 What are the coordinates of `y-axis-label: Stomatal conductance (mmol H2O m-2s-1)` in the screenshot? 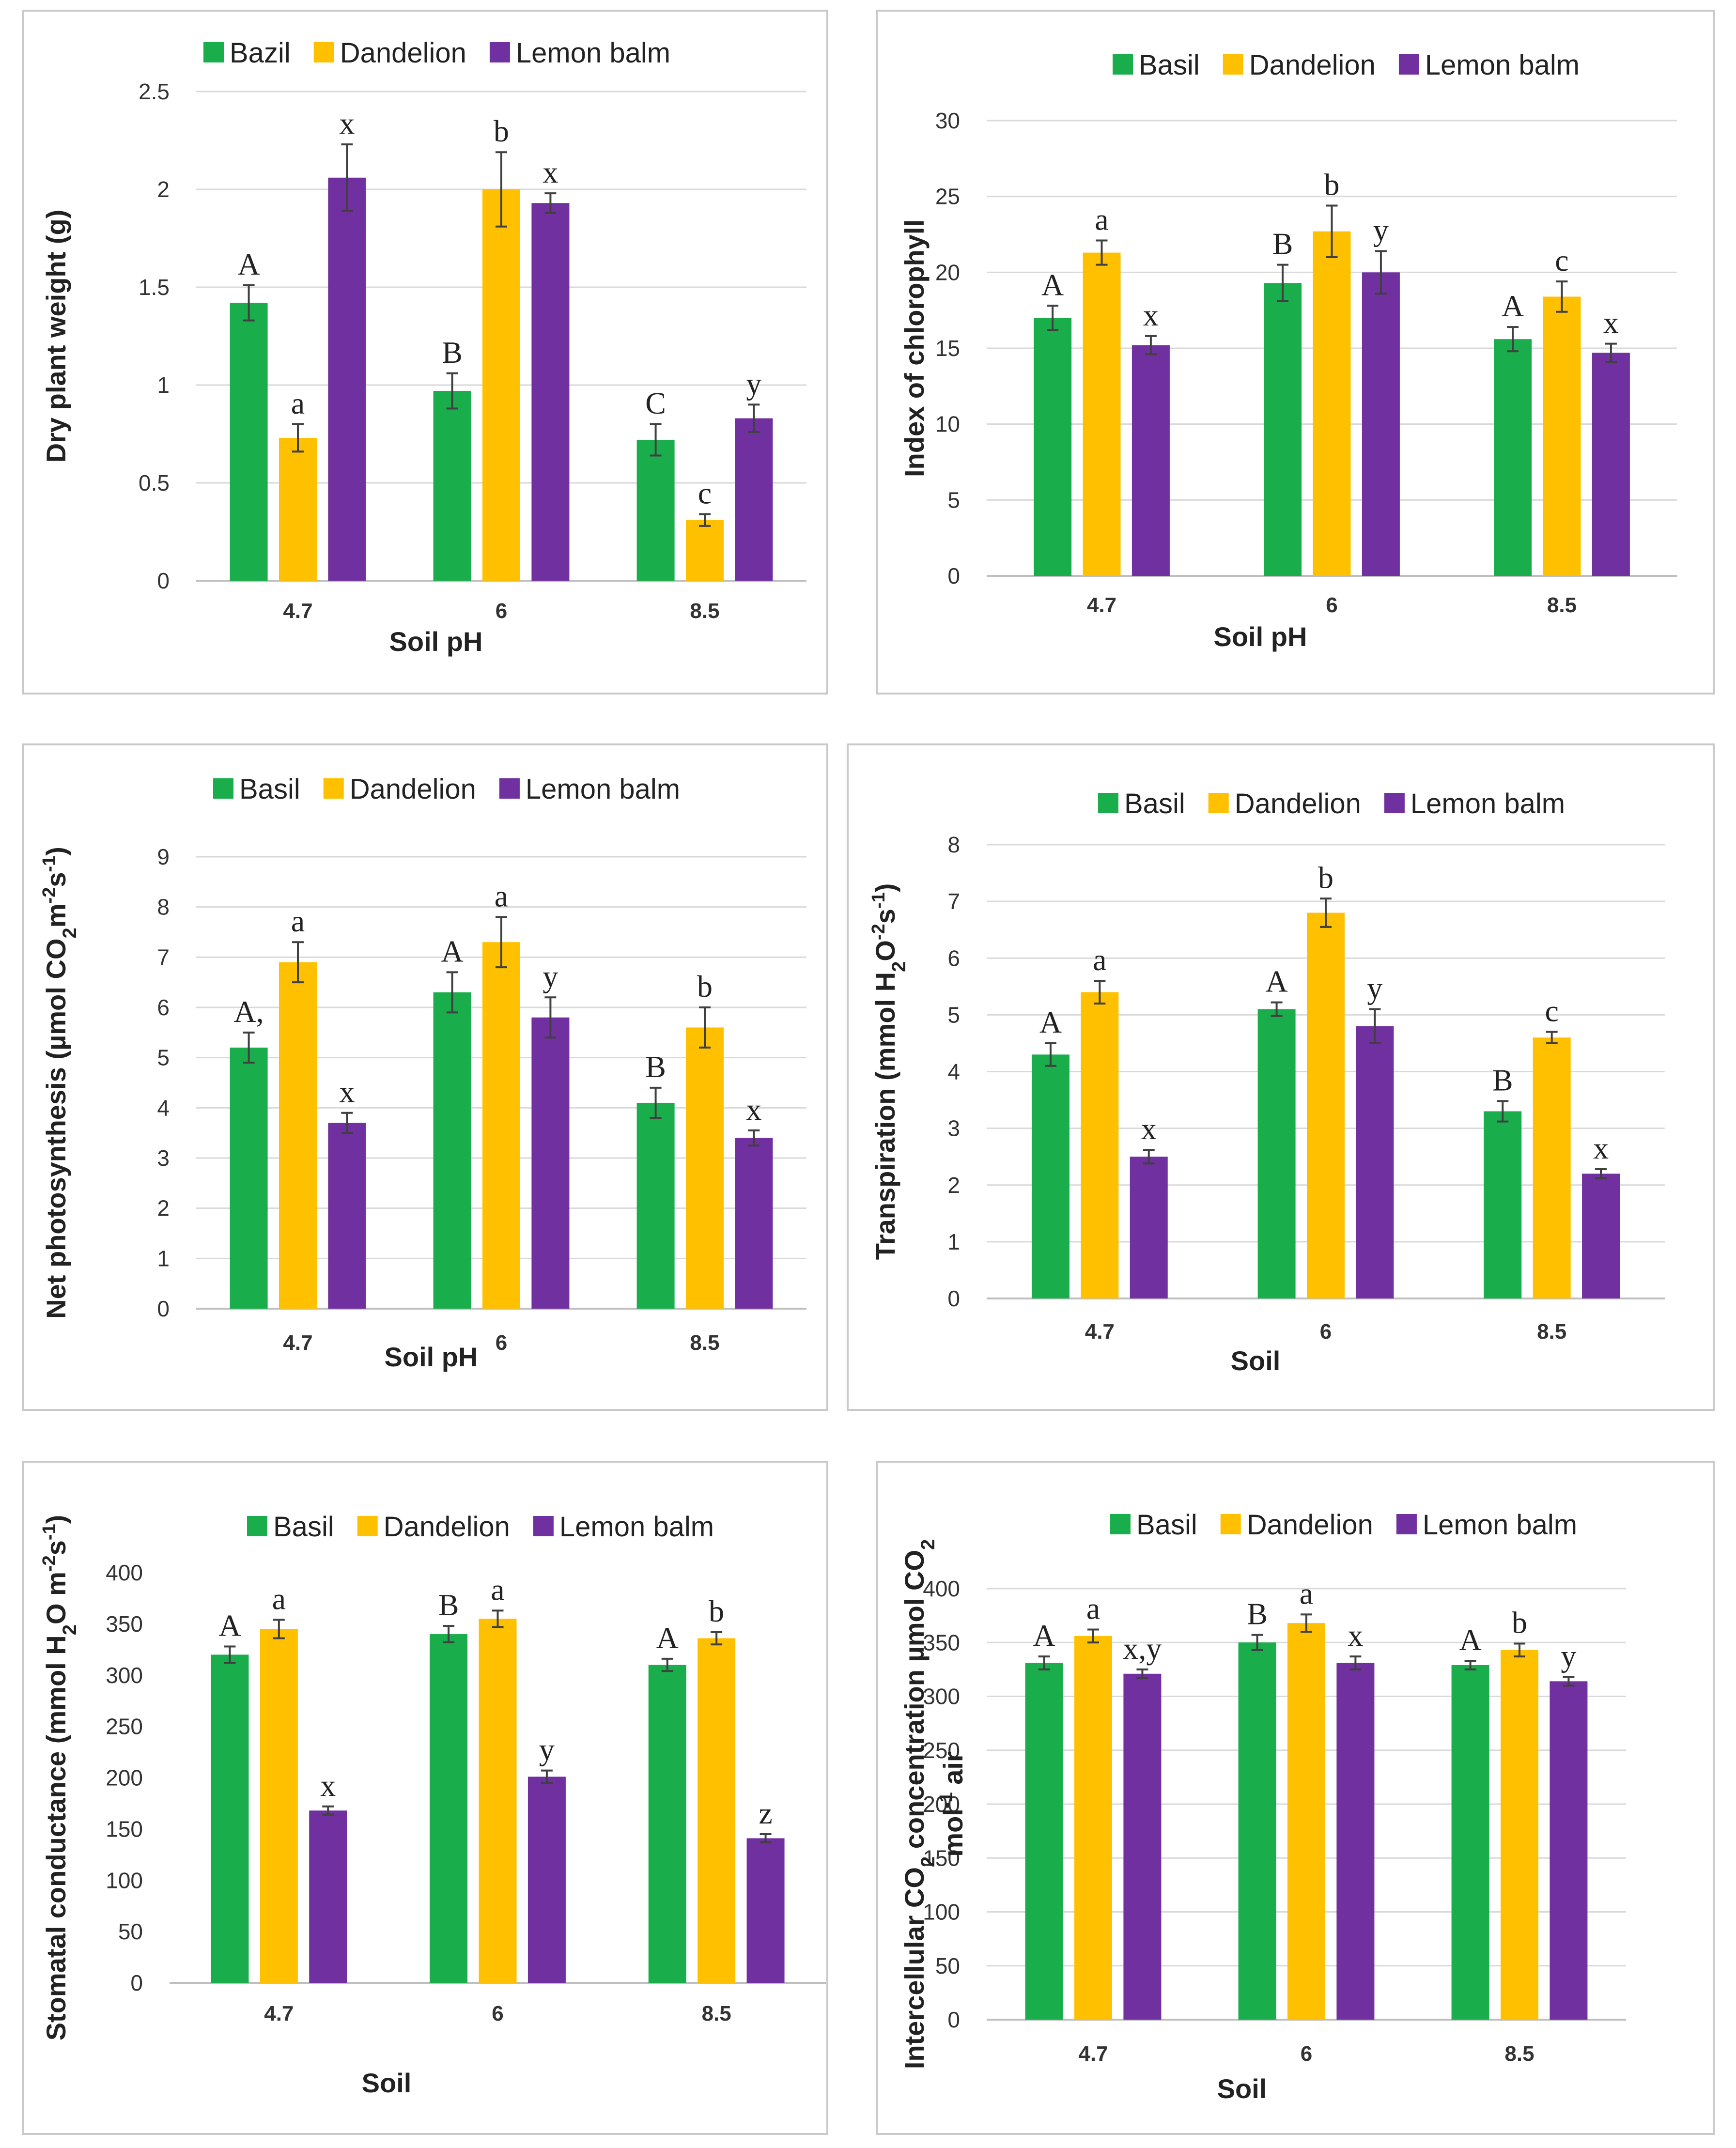 It's located at (59, 1778).